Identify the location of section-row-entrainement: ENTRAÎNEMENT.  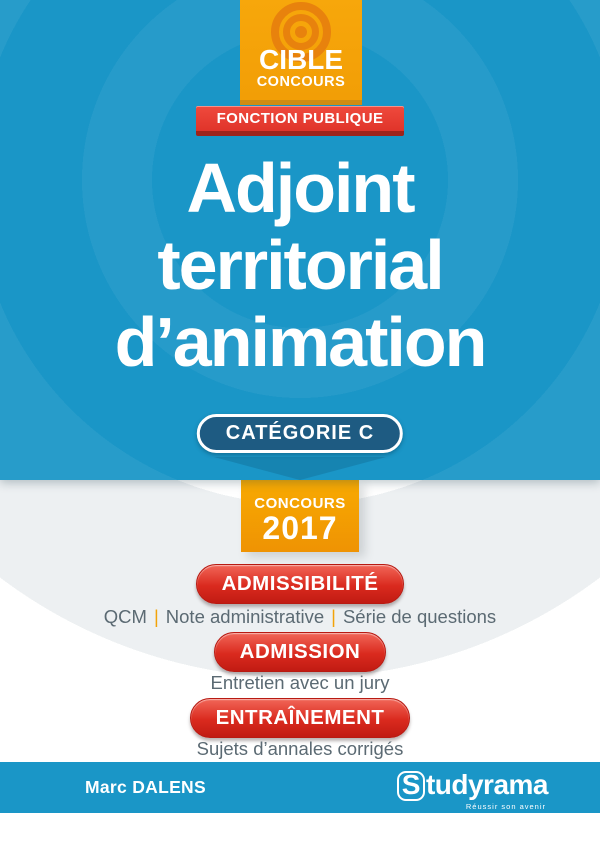
(300, 718).